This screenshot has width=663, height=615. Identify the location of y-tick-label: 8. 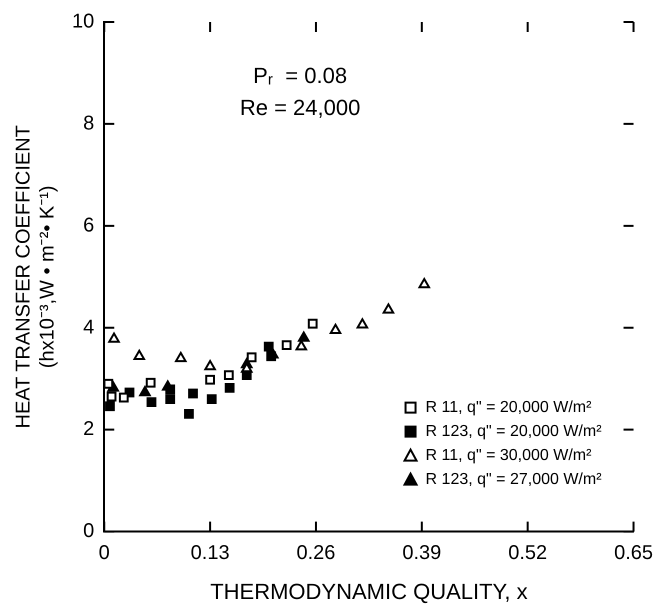
(88, 123).